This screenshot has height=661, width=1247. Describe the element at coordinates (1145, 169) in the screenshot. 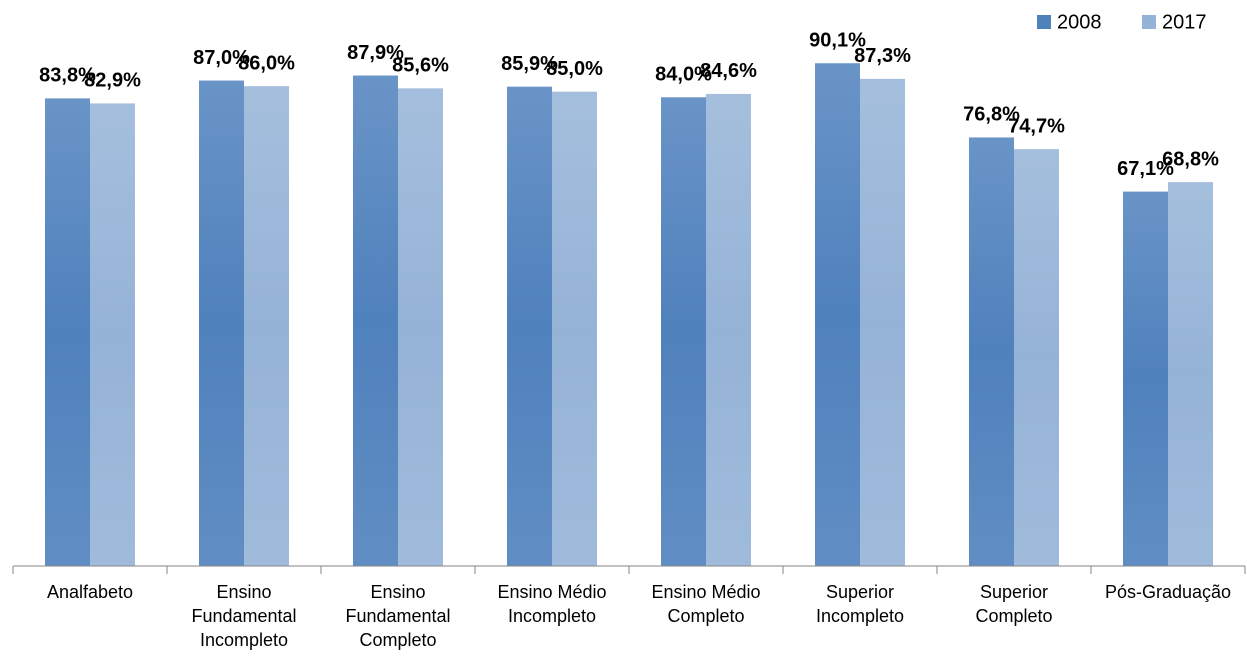

I see `value-label: 67,1%` at that location.